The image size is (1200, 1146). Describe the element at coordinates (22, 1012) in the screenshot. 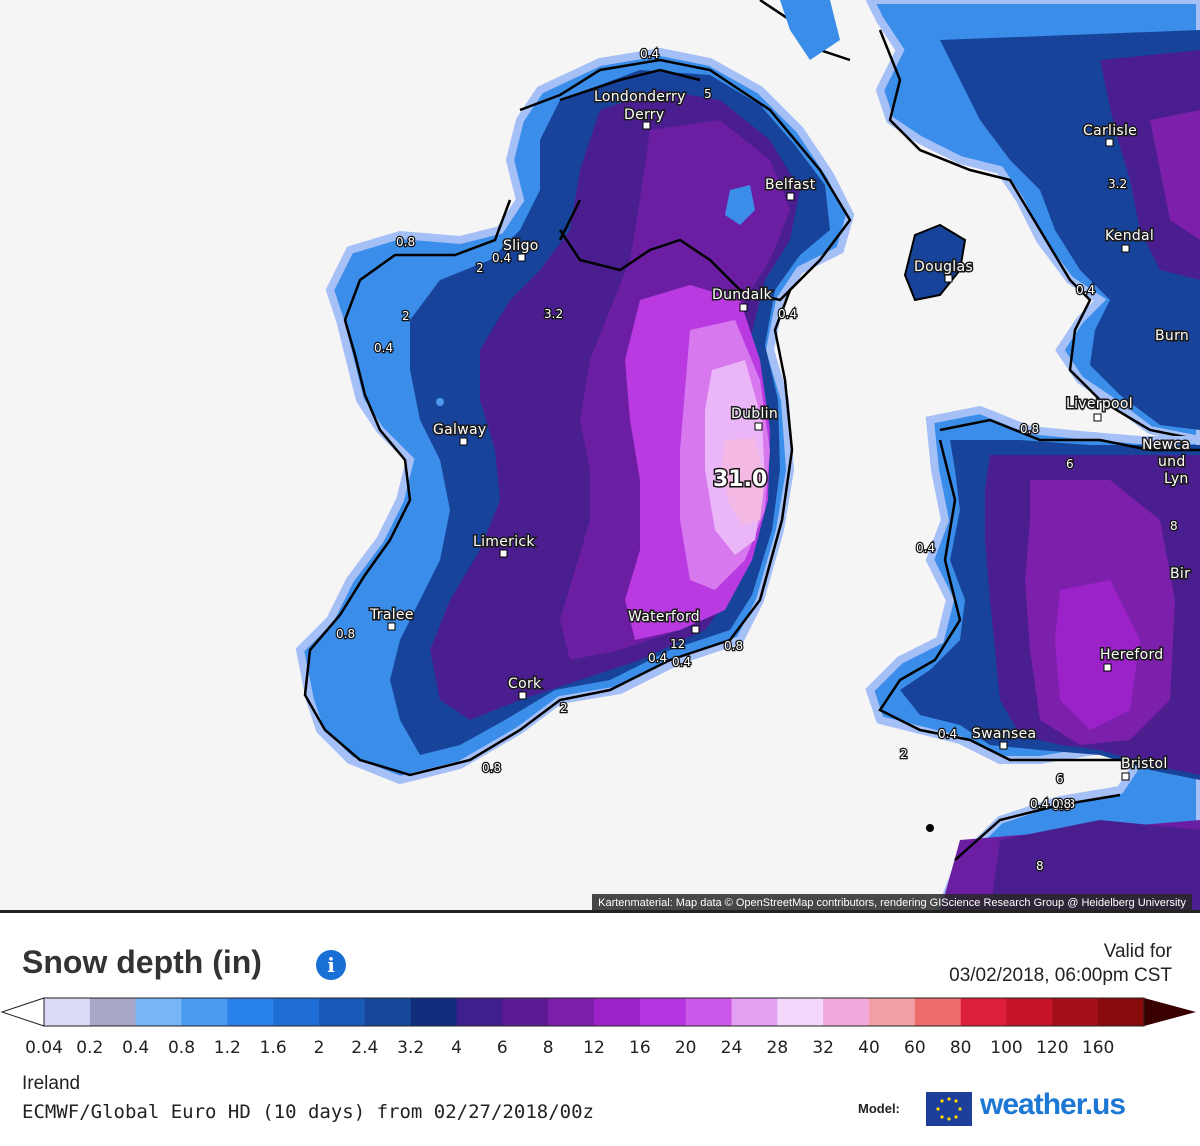

I see `scale-start-arrow` at that location.